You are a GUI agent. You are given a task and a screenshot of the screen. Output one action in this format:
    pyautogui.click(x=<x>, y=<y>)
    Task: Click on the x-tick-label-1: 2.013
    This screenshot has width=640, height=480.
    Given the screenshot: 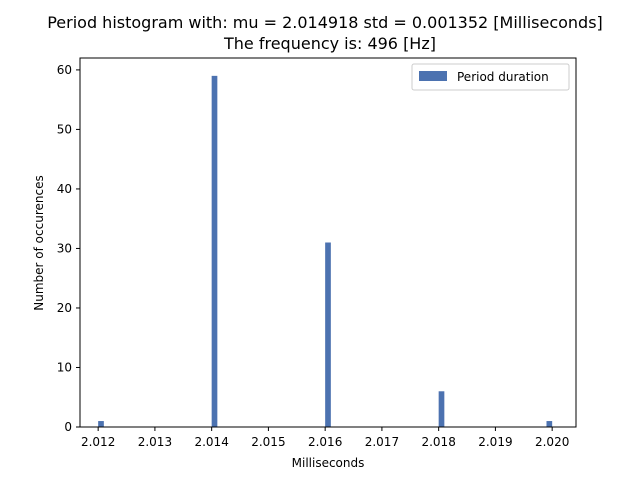 What is the action you would take?
    pyautogui.click(x=155, y=442)
    